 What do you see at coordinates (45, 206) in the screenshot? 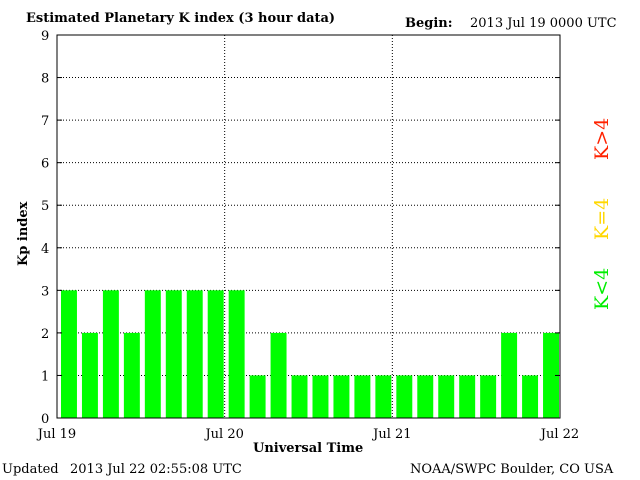
I see `y-tick-label: 5` at bounding box center [45, 206].